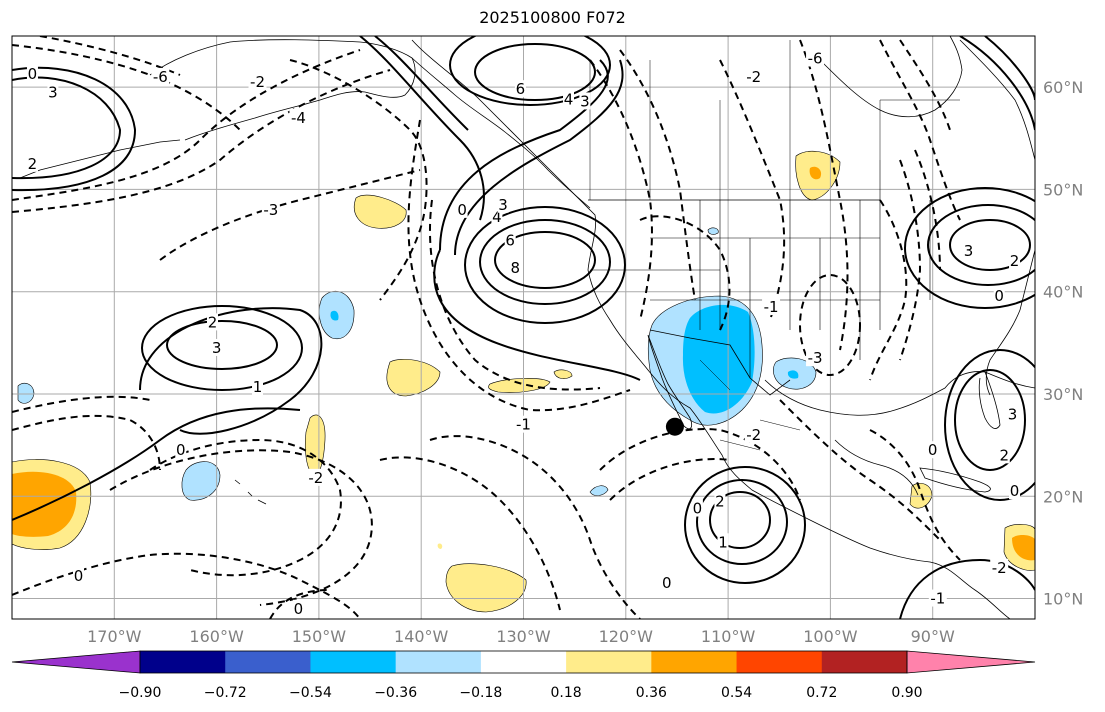  What do you see at coordinates (718, 359) in the screenshot?
I see `shade-blue-mexico` at bounding box center [718, 359].